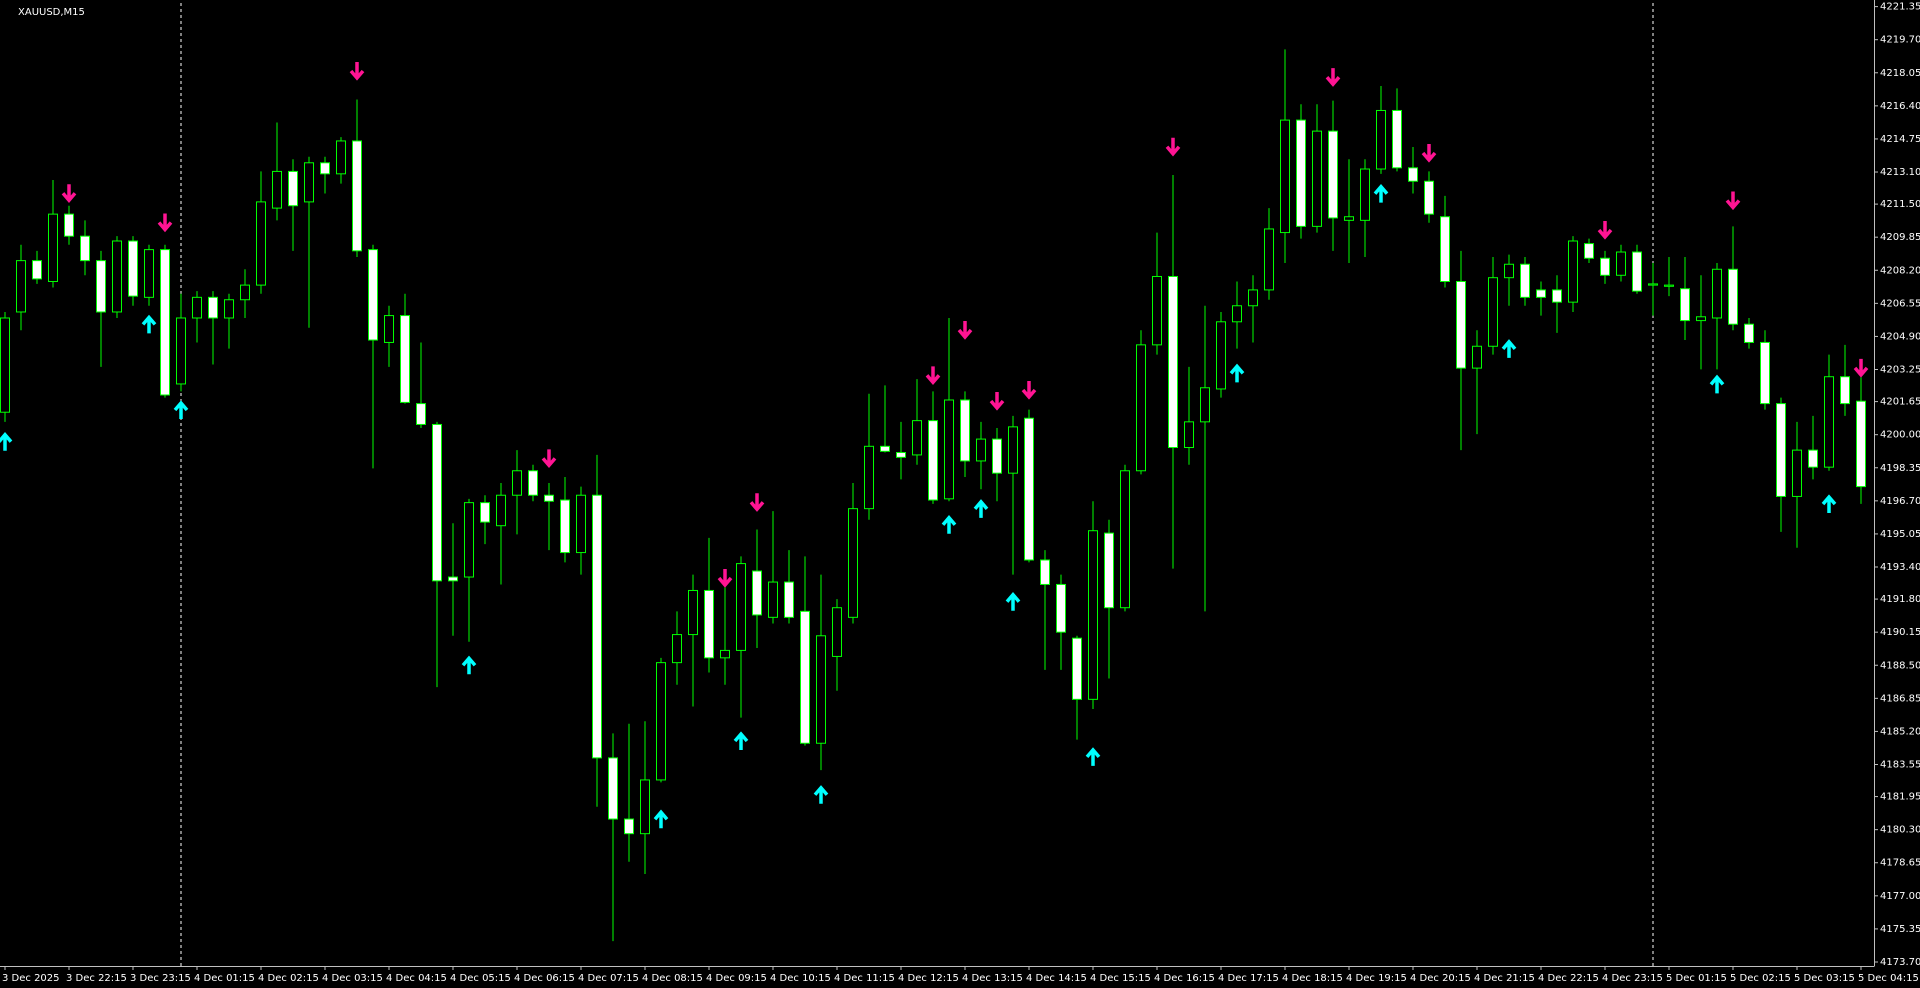  What do you see at coordinates (416, 978) in the screenshot?
I see `x-tick-label: 4 Dec 04:15` at bounding box center [416, 978].